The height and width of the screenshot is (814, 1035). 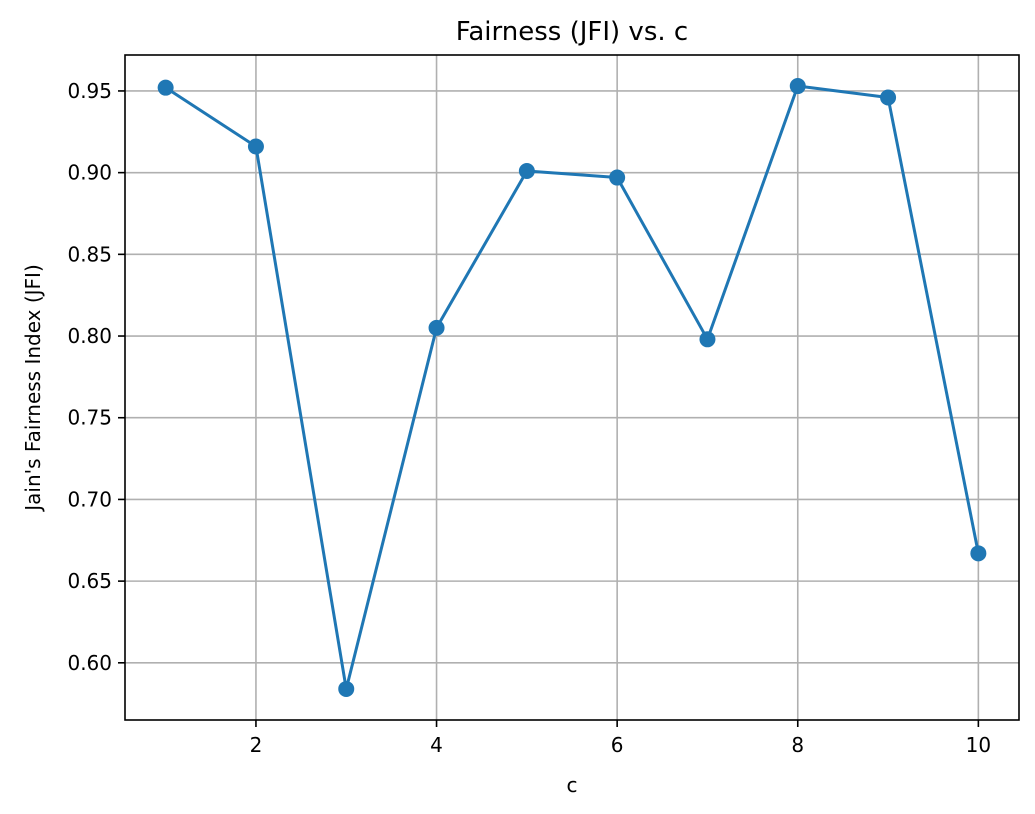 What do you see at coordinates (89, 254) in the screenshot?
I see `y-tick-label: 0.85` at bounding box center [89, 254].